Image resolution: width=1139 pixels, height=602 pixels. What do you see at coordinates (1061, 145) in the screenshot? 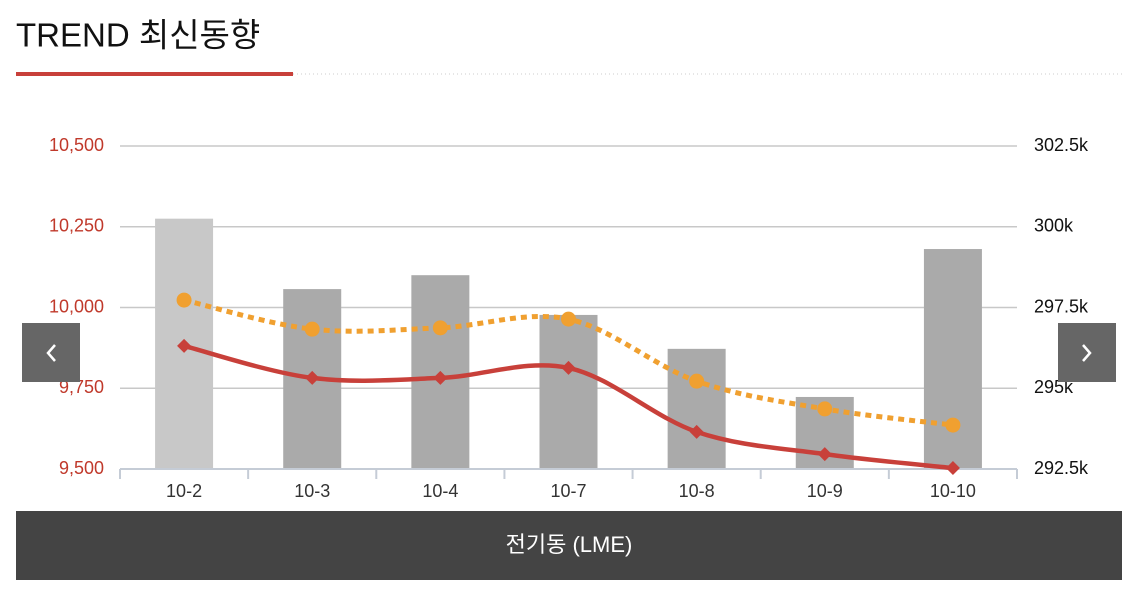
I see `y2-tick-label: 302.5k` at bounding box center [1061, 145].